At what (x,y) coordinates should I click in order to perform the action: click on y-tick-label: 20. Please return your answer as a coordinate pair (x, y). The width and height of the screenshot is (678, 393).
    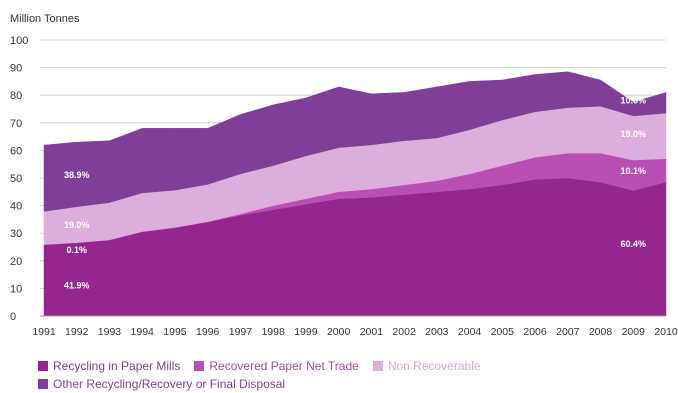
    Looking at the image, I should click on (16, 262).